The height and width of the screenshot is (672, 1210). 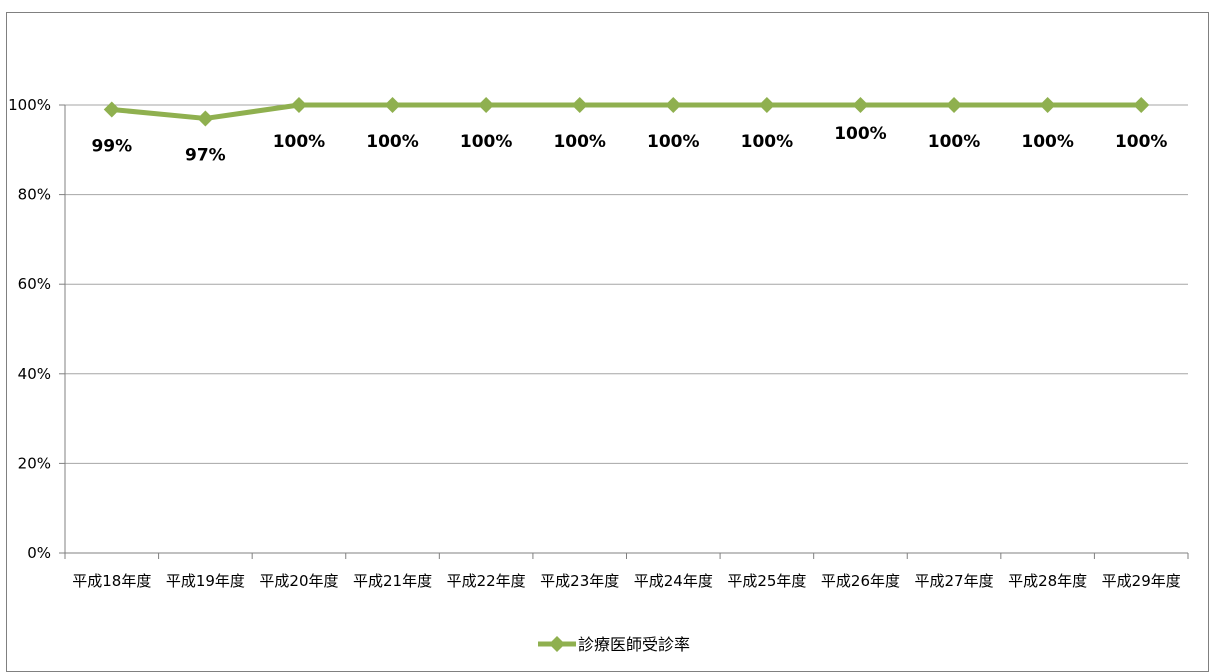 What do you see at coordinates (634, 644) in the screenshot?
I see `legend-label: 診療医師受診率` at bounding box center [634, 644].